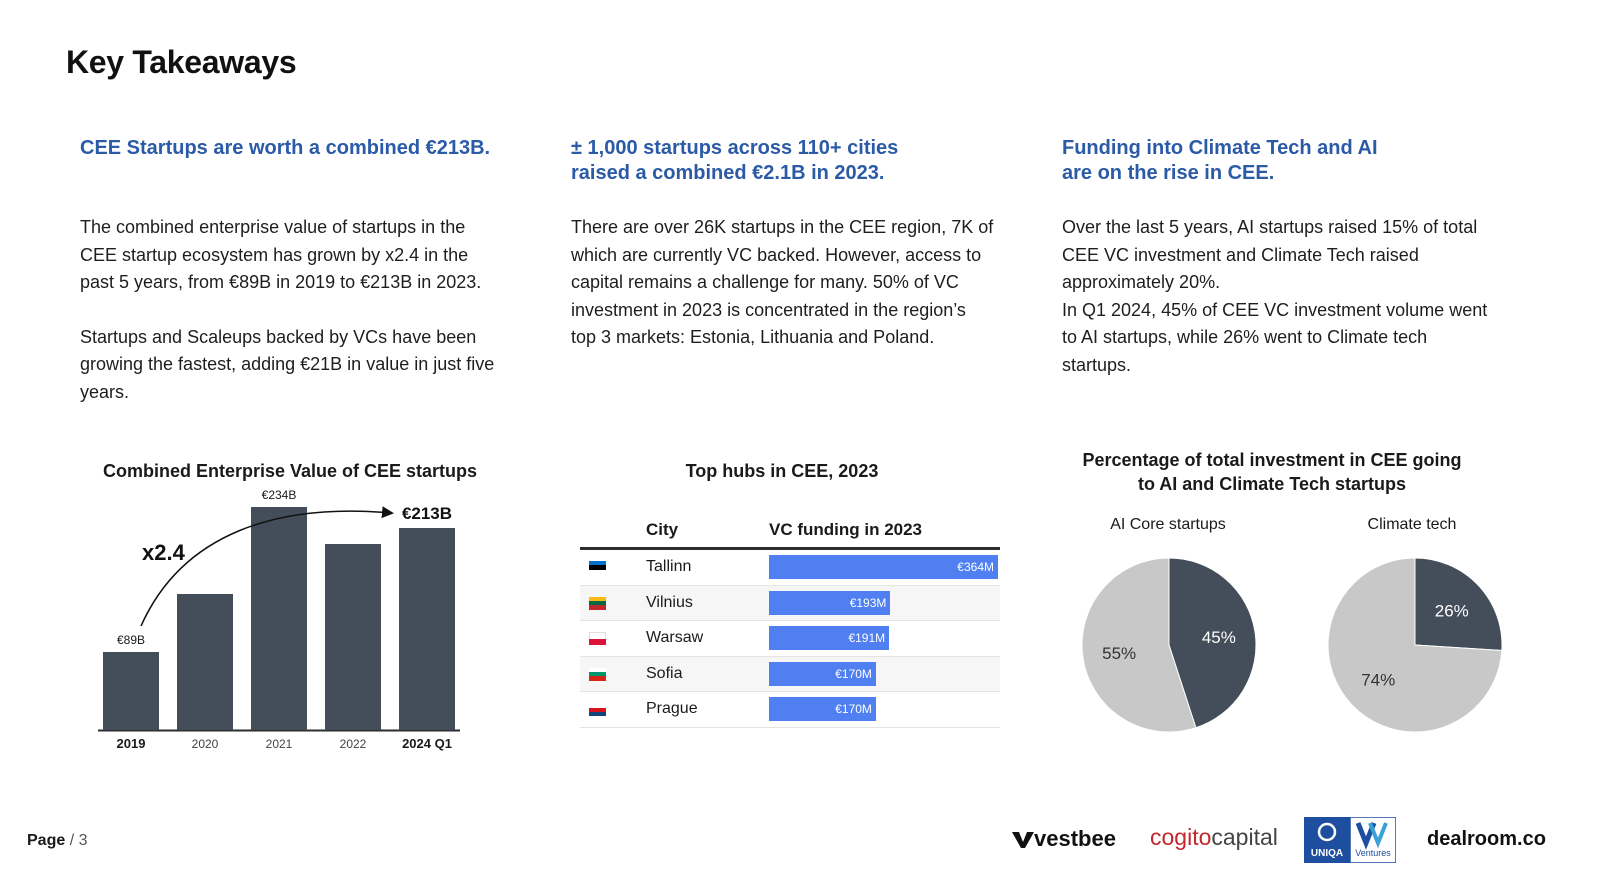  What do you see at coordinates (672, 709) in the screenshot?
I see `city-name: Prague` at bounding box center [672, 709].